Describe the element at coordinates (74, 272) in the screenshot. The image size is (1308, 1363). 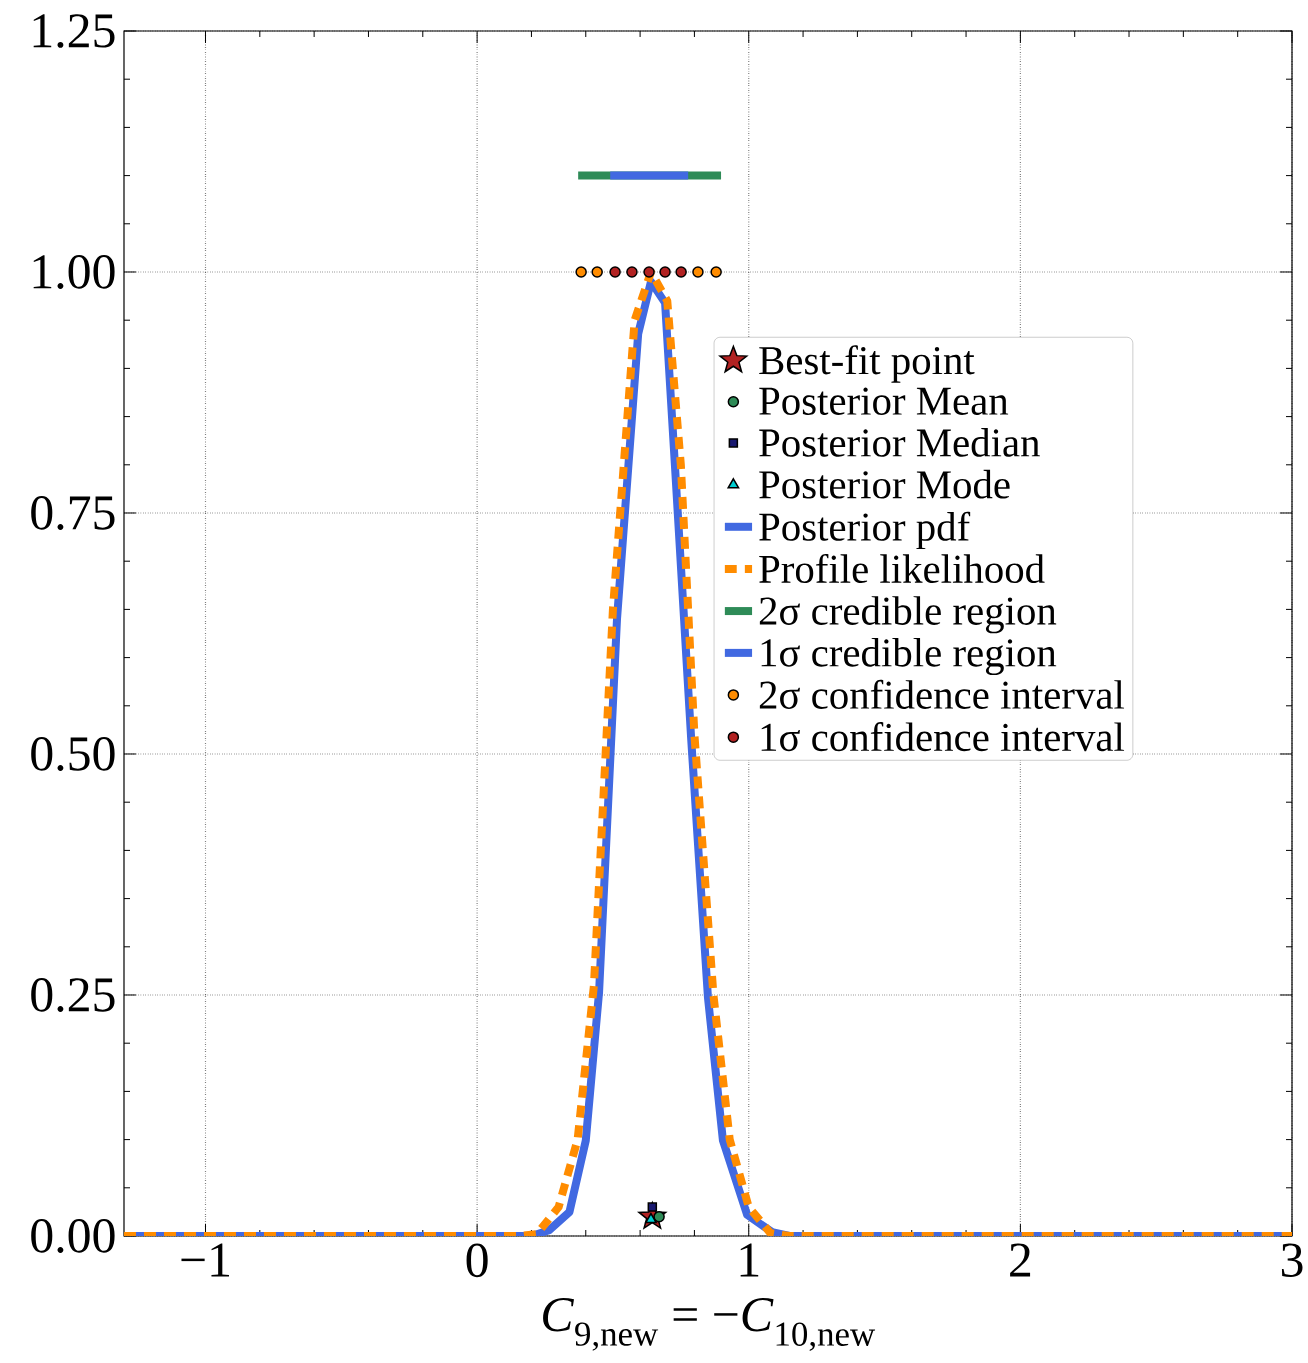
I see `y-tick-label: 1.00` at that location.